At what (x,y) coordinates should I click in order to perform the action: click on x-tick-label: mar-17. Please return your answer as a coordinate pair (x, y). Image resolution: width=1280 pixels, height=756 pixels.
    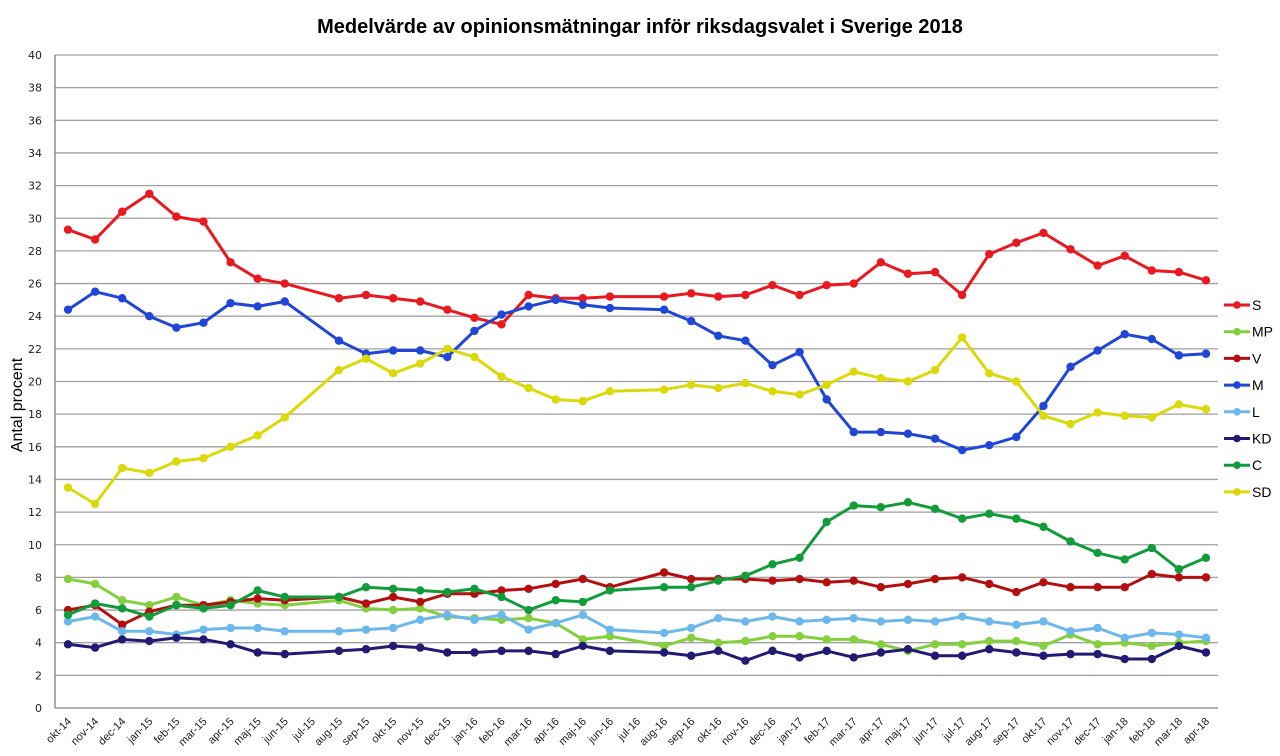
    Looking at the image, I should click on (843, 732).